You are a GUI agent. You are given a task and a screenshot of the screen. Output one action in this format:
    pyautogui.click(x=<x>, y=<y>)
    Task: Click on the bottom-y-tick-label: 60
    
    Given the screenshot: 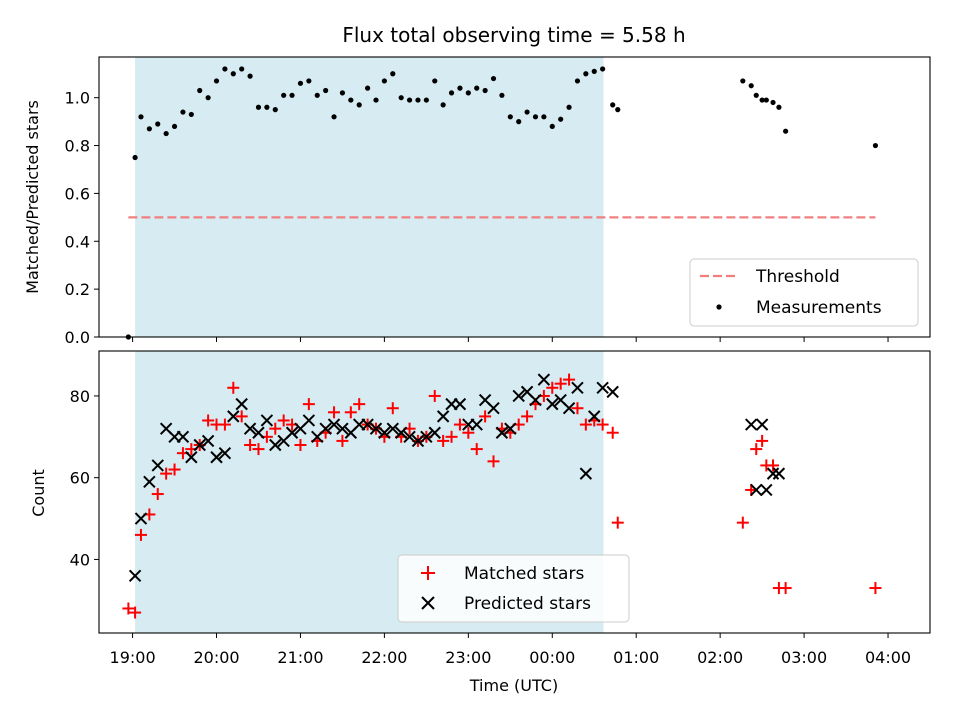 What is the action you would take?
    pyautogui.click(x=80, y=478)
    